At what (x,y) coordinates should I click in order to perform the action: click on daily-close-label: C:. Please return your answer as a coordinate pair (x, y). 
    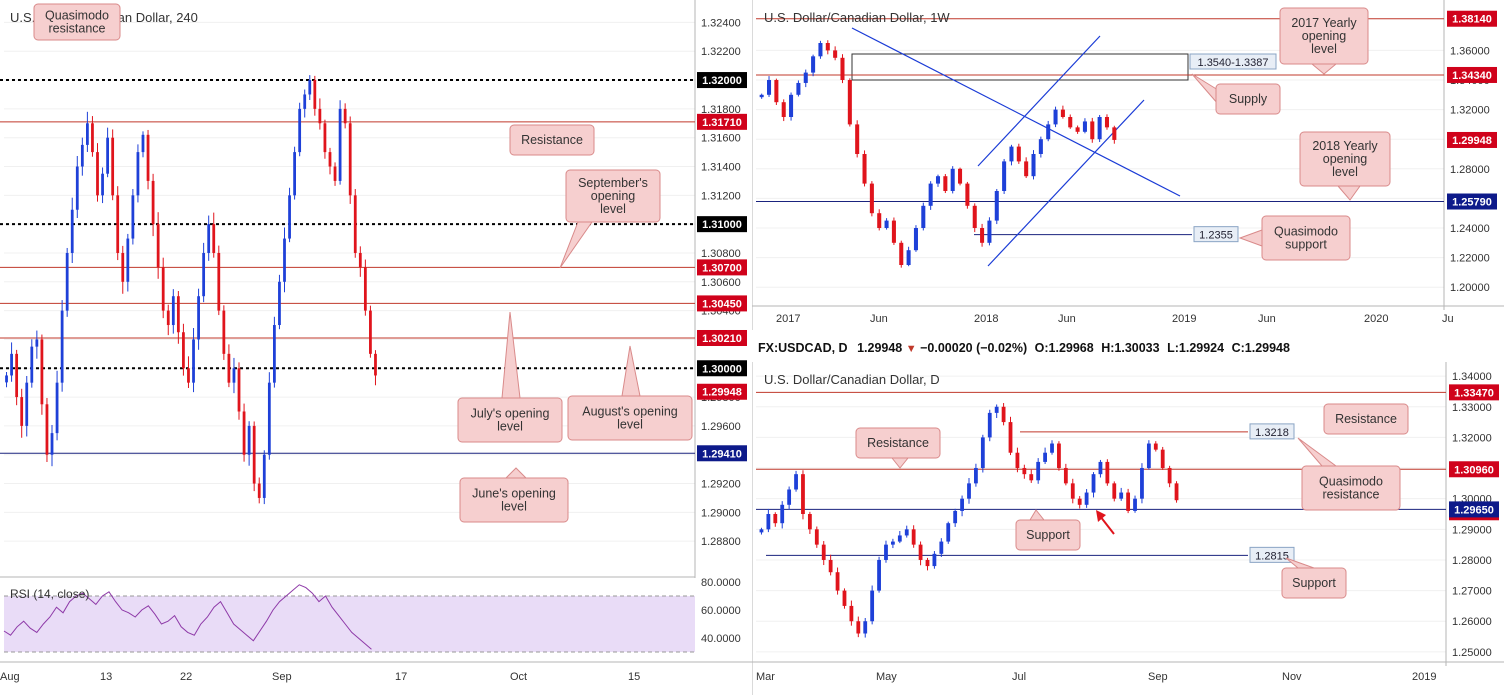
    Looking at the image, I should click on (1238, 348).